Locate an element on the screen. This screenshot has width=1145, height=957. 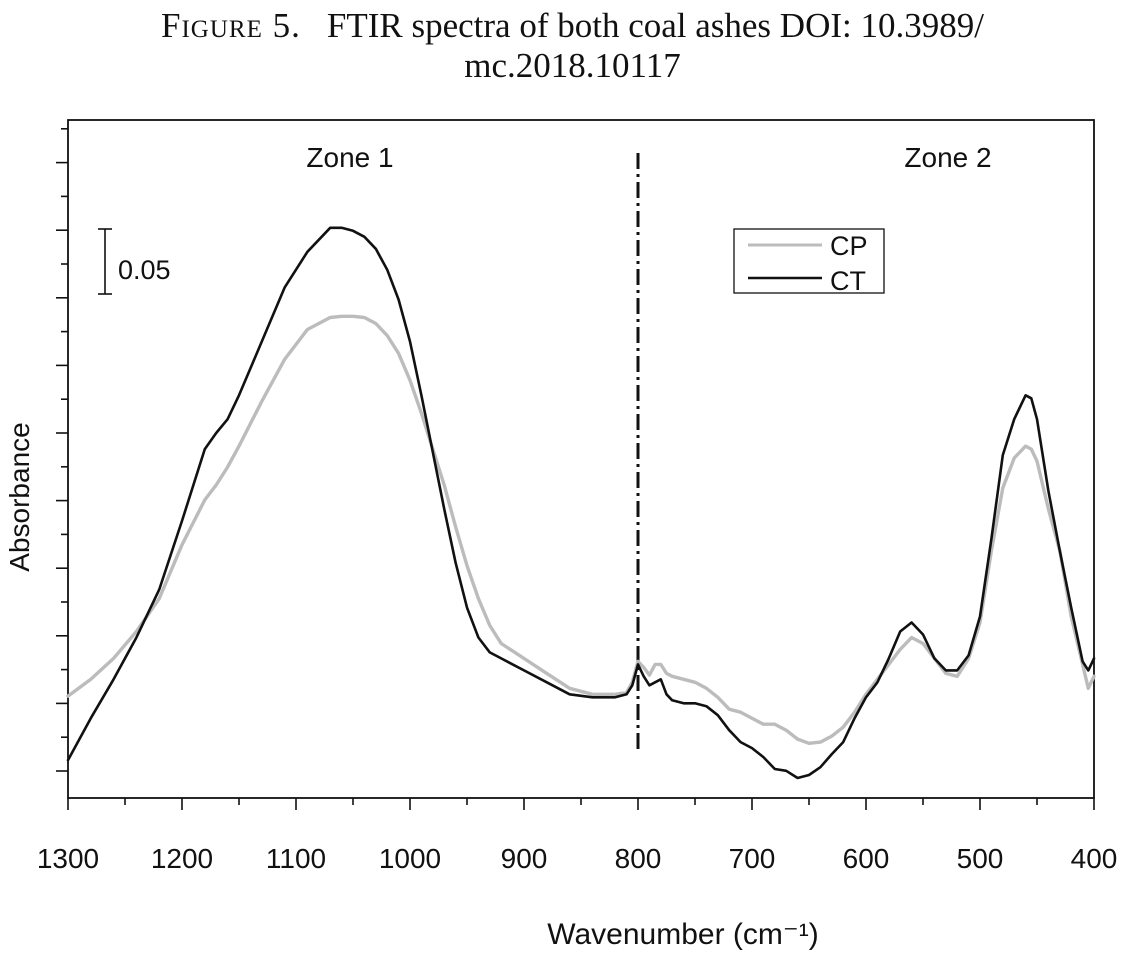
x-tick-label: 500 is located at coordinates (980, 858).